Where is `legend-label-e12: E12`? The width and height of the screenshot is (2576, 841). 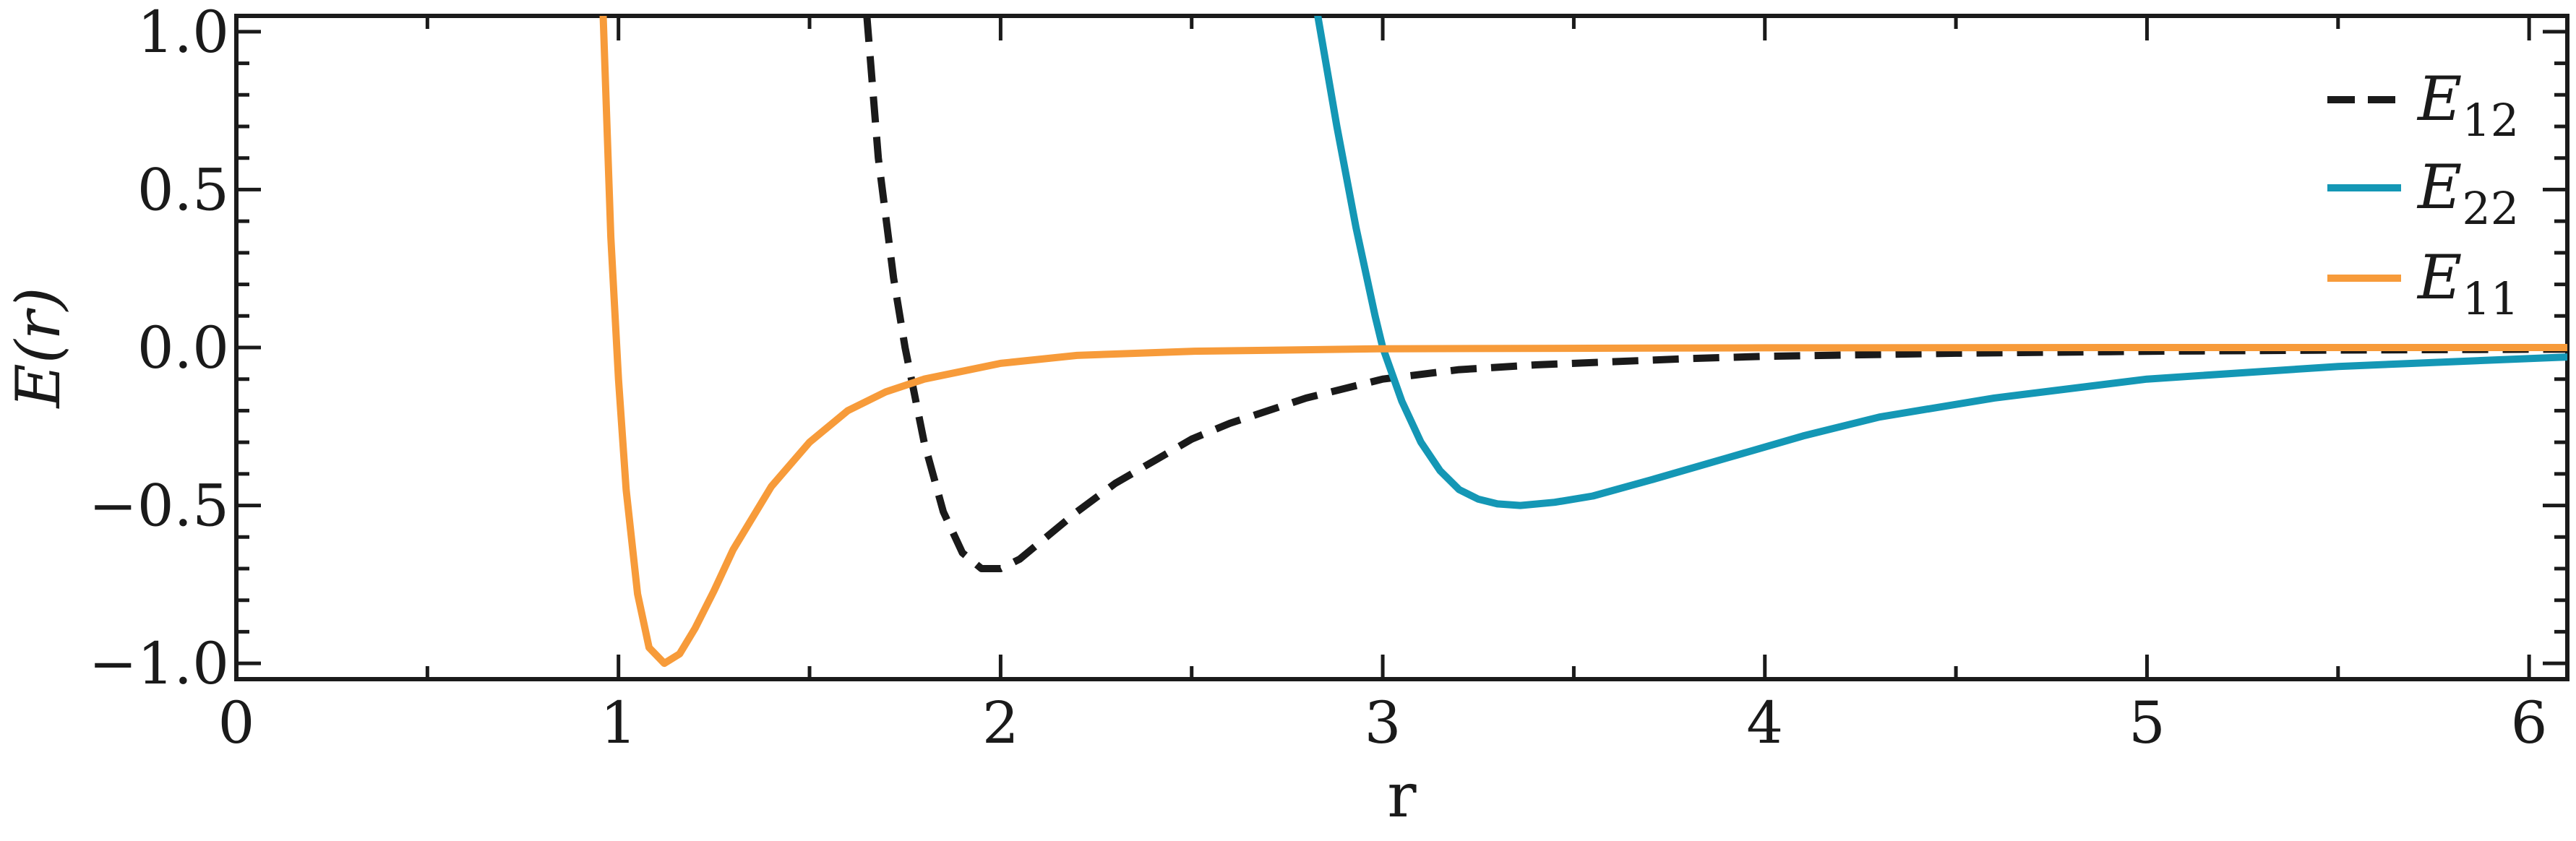
legend-label-e12: E12 is located at coordinates (2467, 105).